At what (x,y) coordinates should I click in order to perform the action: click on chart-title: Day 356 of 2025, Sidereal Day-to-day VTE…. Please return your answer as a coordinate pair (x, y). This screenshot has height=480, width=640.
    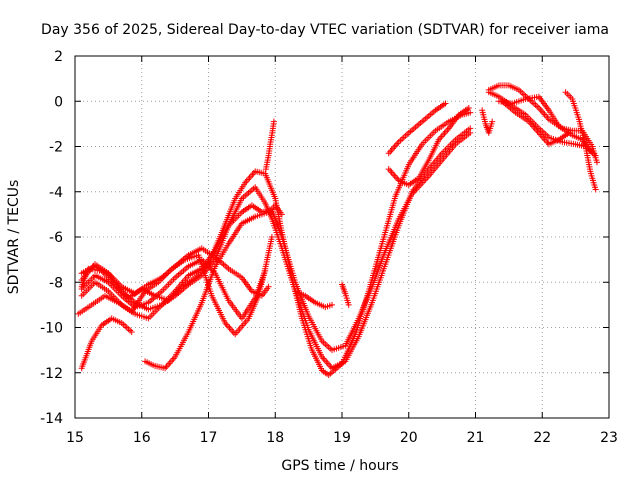
    Looking at the image, I should click on (325, 30).